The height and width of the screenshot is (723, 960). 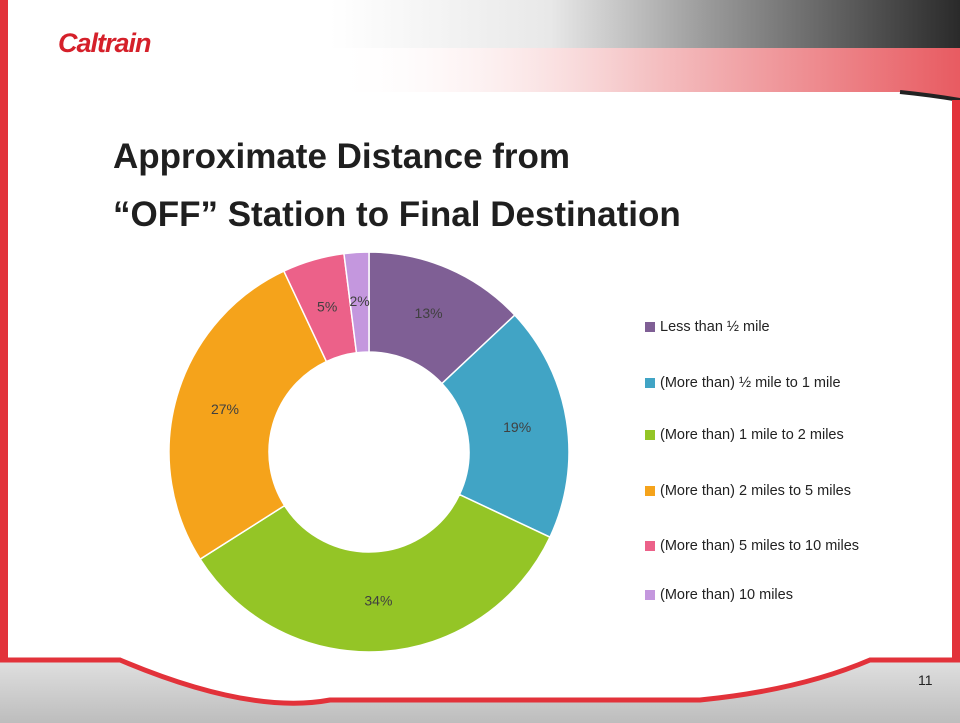 I want to click on data-label: 13%, so click(x=429, y=313).